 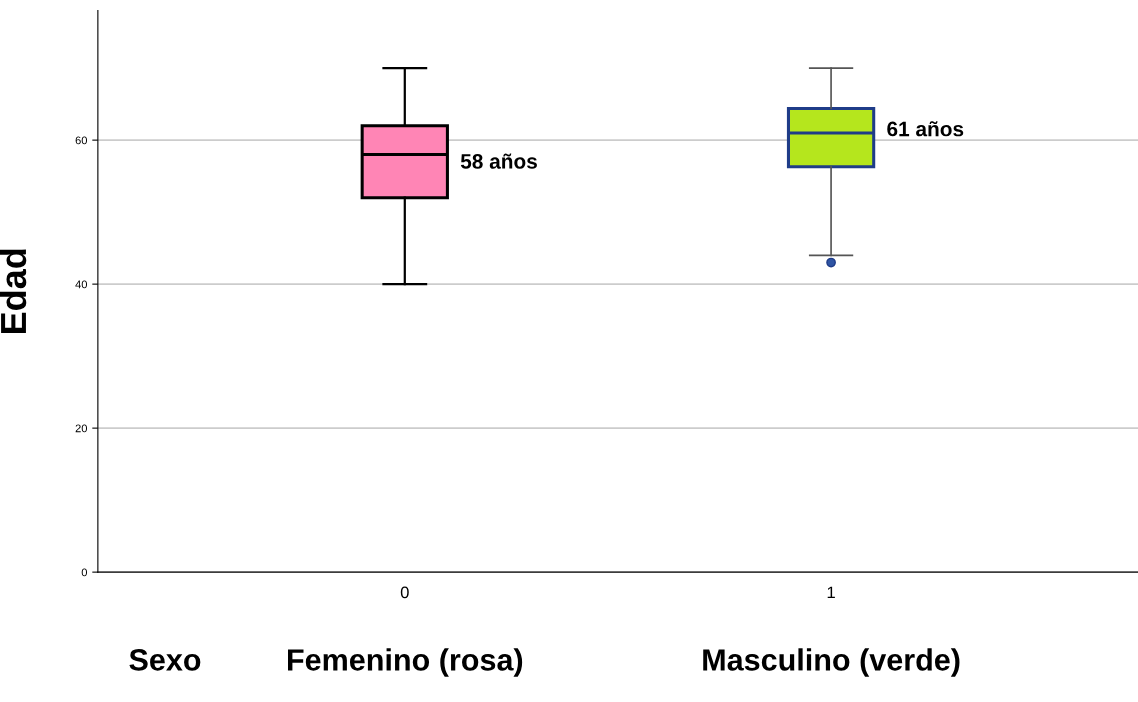 I want to click on y-tick-label: 40, so click(x=81, y=284).